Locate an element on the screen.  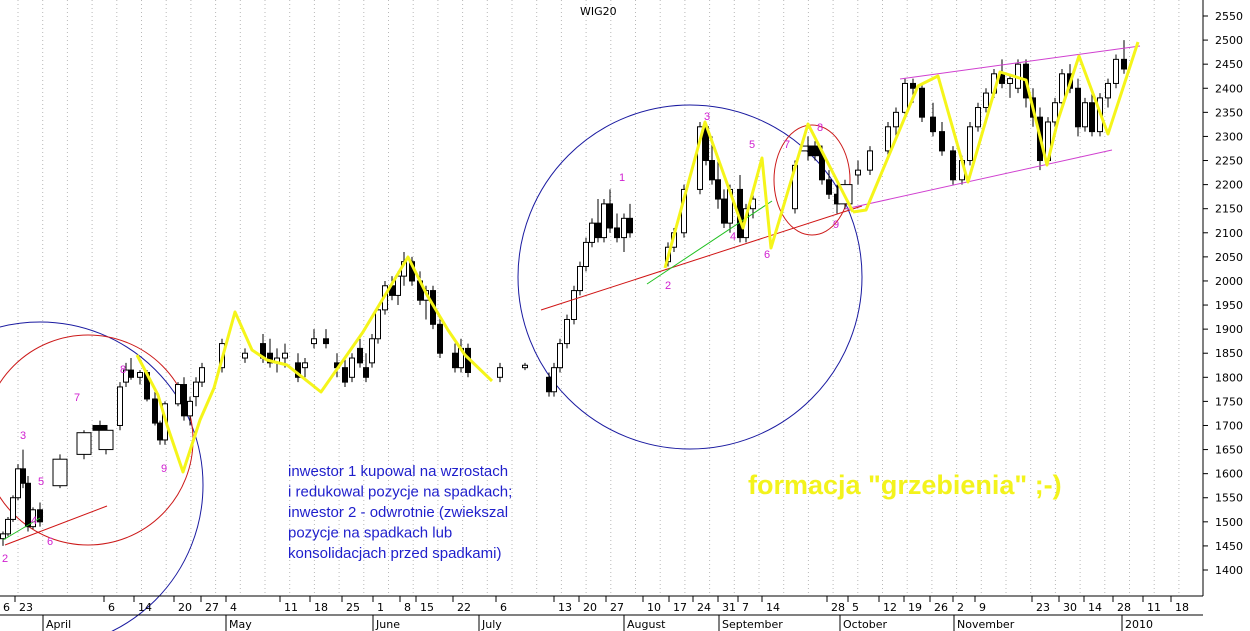
y-tick-label: 1700 is located at coordinates (1229, 425).